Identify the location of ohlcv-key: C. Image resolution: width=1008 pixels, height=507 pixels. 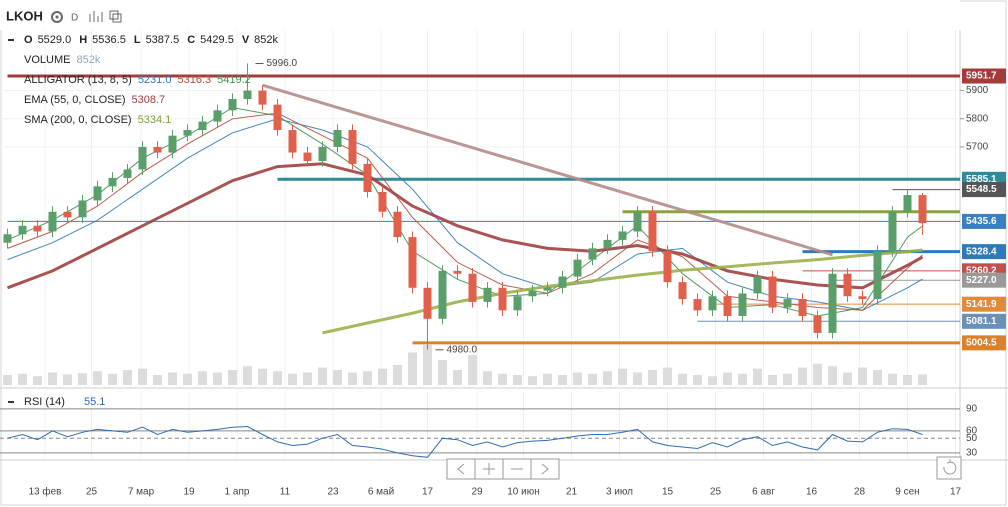
(191, 40).